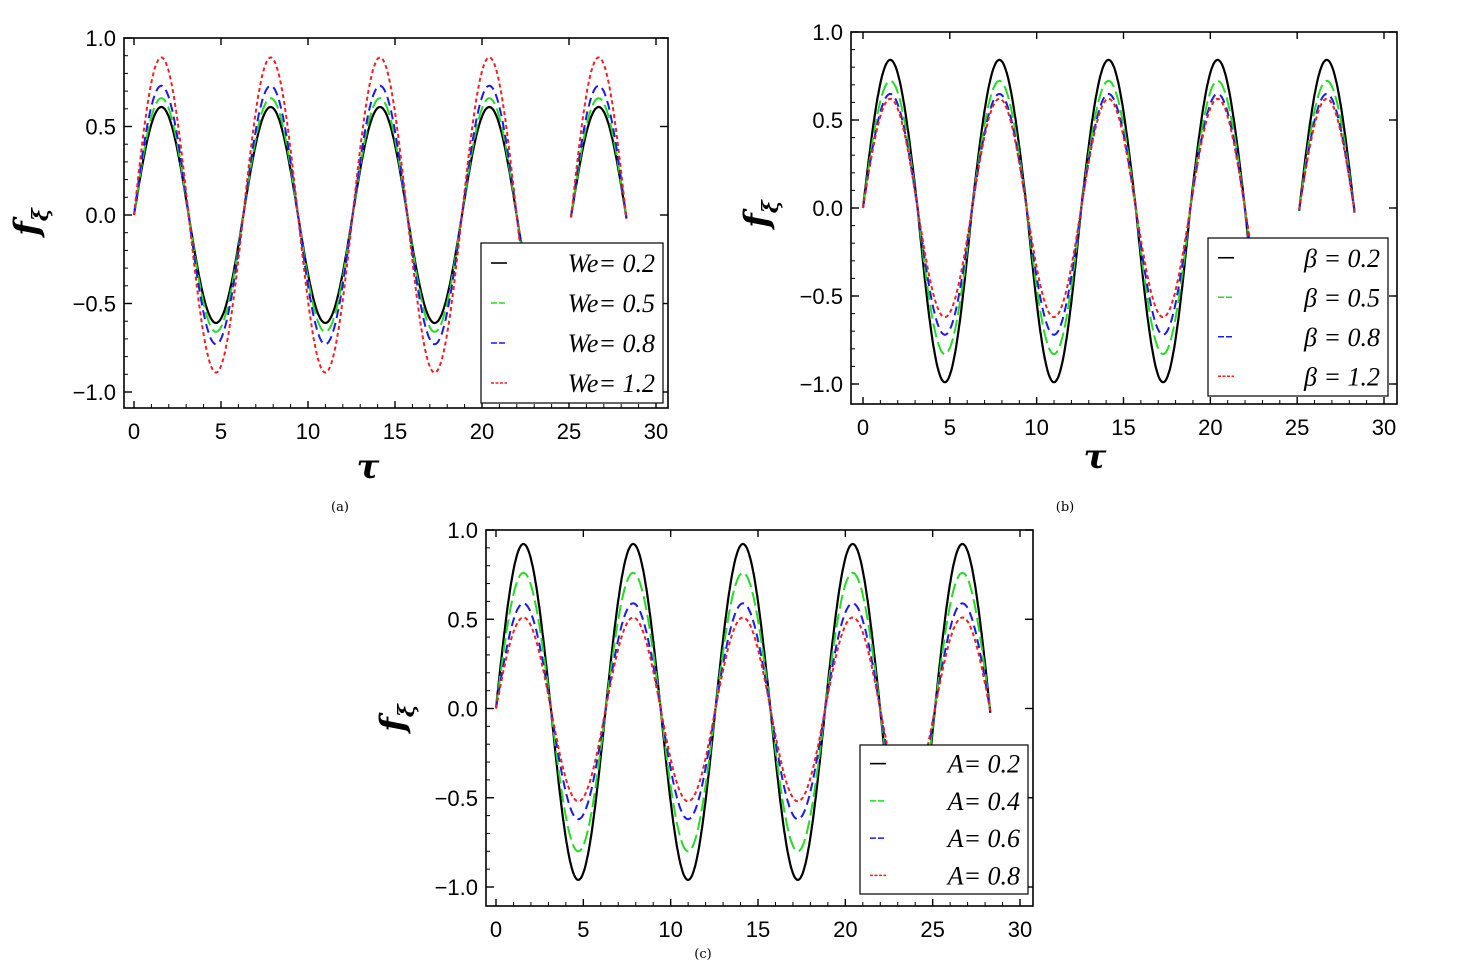 This screenshot has height=970, width=1472. What do you see at coordinates (1341, 337) in the screenshot?
I see `legend-label: β = 0.8` at bounding box center [1341, 337].